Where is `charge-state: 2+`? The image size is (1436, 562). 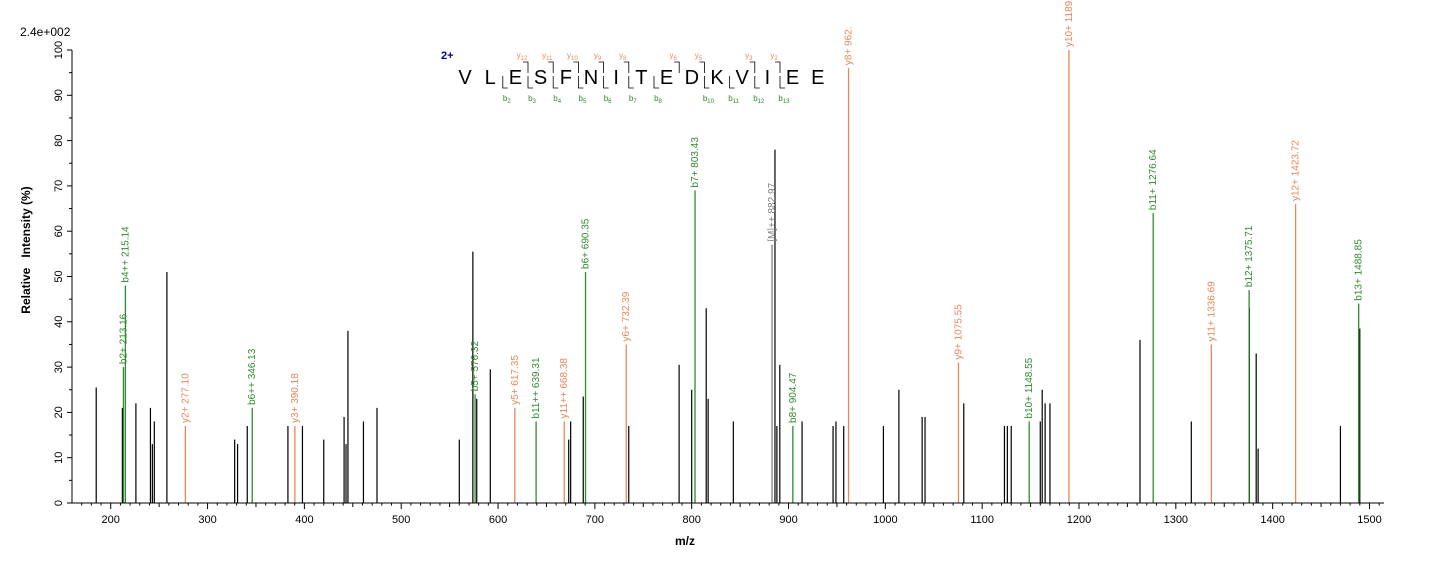 charge-state: 2+ is located at coordinates (447, 56).